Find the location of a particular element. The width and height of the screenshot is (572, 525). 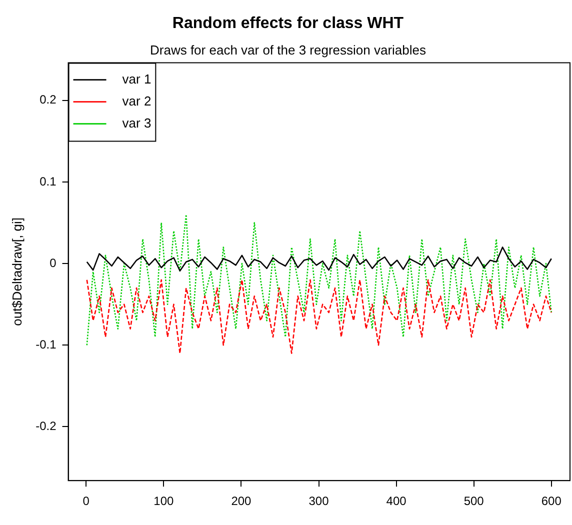

x-tick-label: 400 is located at coordinates (396, 501).